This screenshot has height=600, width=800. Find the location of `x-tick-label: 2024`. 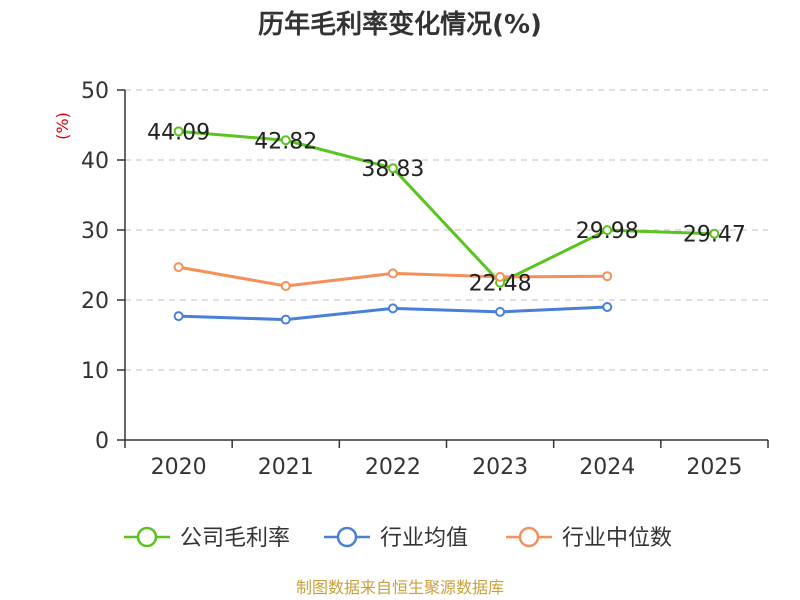

x-tick-label: 2024 is located at coordinates (607, 467).